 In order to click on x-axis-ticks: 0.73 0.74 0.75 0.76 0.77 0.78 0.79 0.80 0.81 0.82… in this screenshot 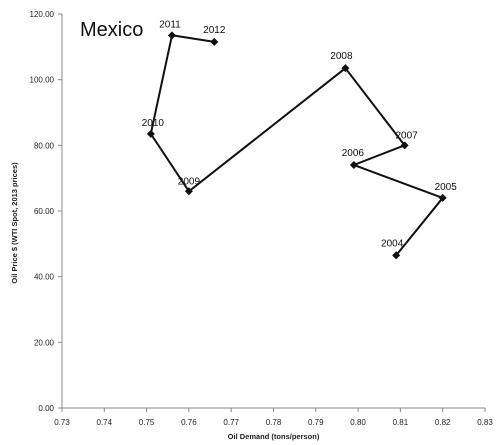, I will do `click(273, 417)`.